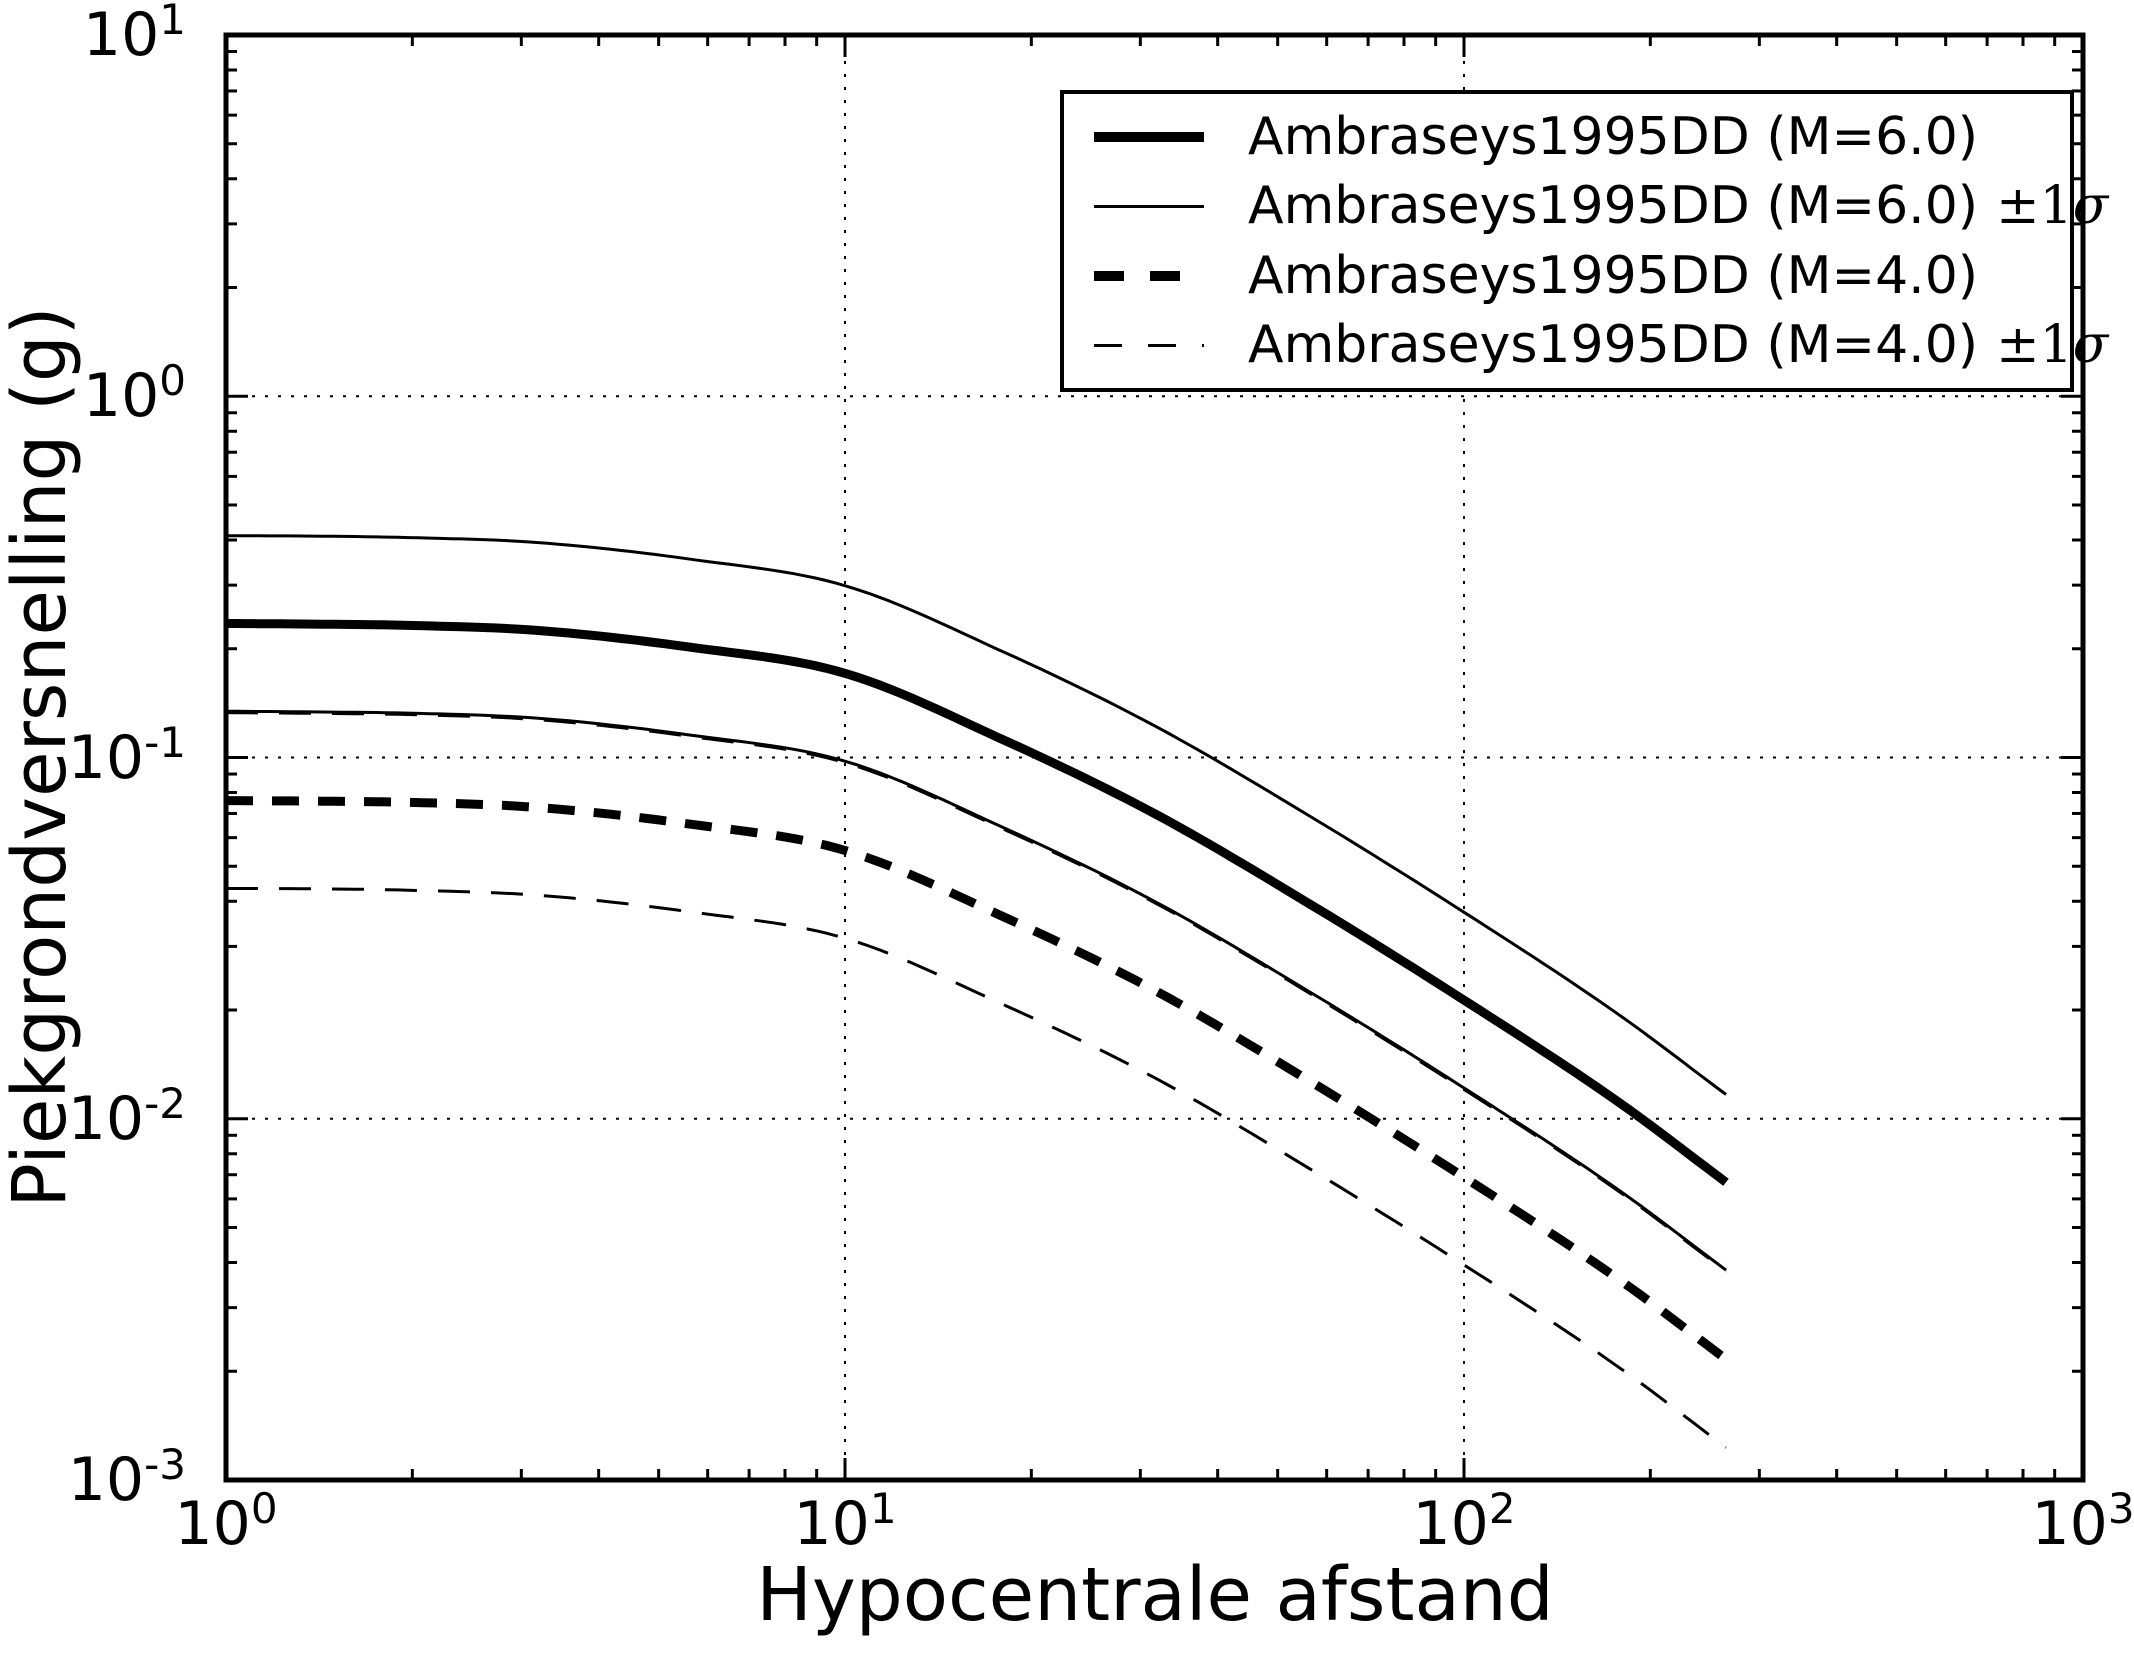 The height and width of the screenshot is (1656, 2134). What do you see at coordinates (134, 35) in the screenshot?
I see `y-tick-label: 101` at bounding box center [134, 35].